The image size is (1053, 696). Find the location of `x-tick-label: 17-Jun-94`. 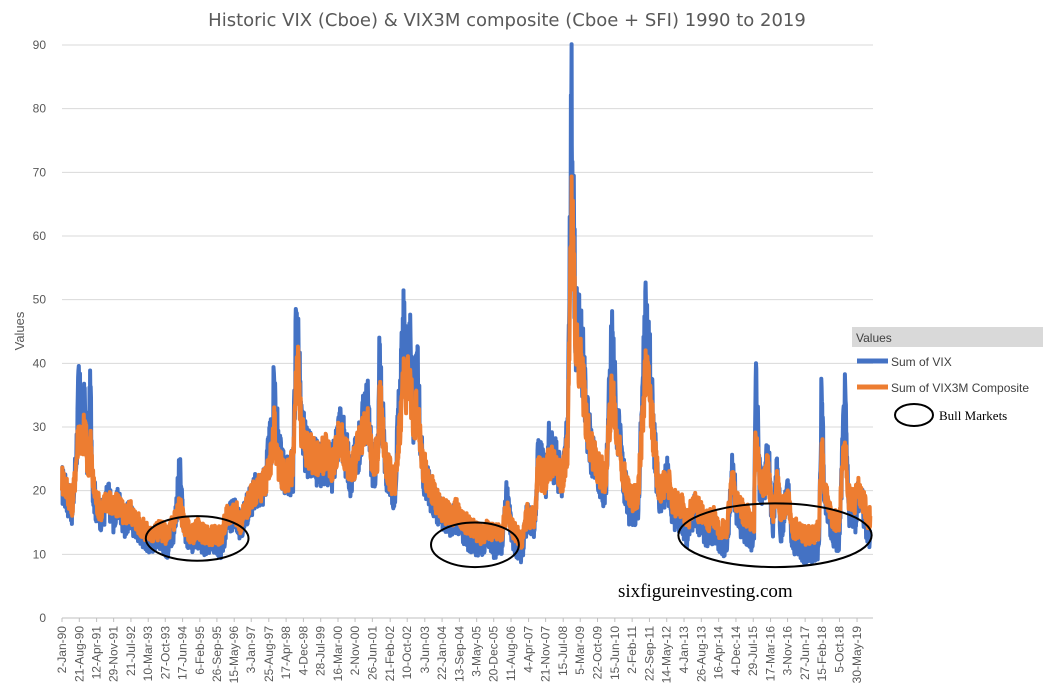

x-tick-label: 17-Jun-94 is located at coordinates (183, 653).